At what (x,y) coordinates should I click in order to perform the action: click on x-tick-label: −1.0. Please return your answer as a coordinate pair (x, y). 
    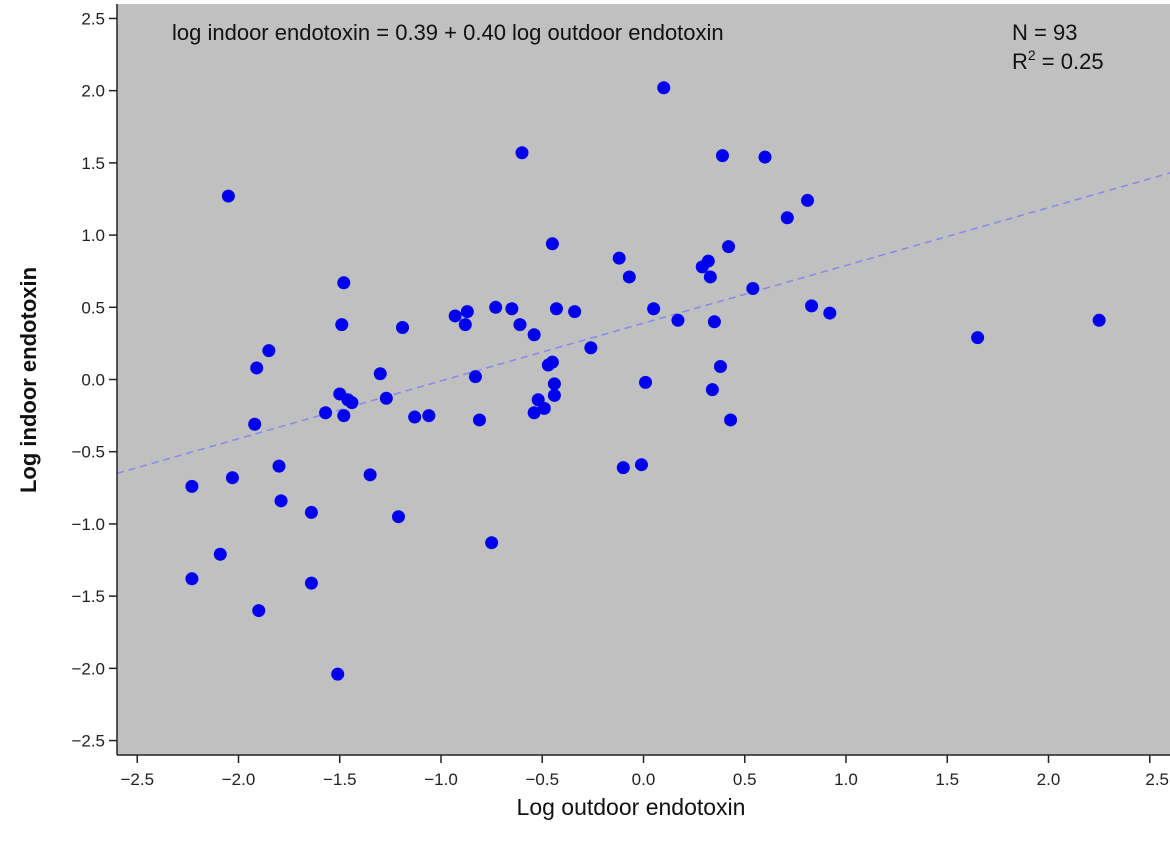
    Looking at the image, I should click on (441, 779).